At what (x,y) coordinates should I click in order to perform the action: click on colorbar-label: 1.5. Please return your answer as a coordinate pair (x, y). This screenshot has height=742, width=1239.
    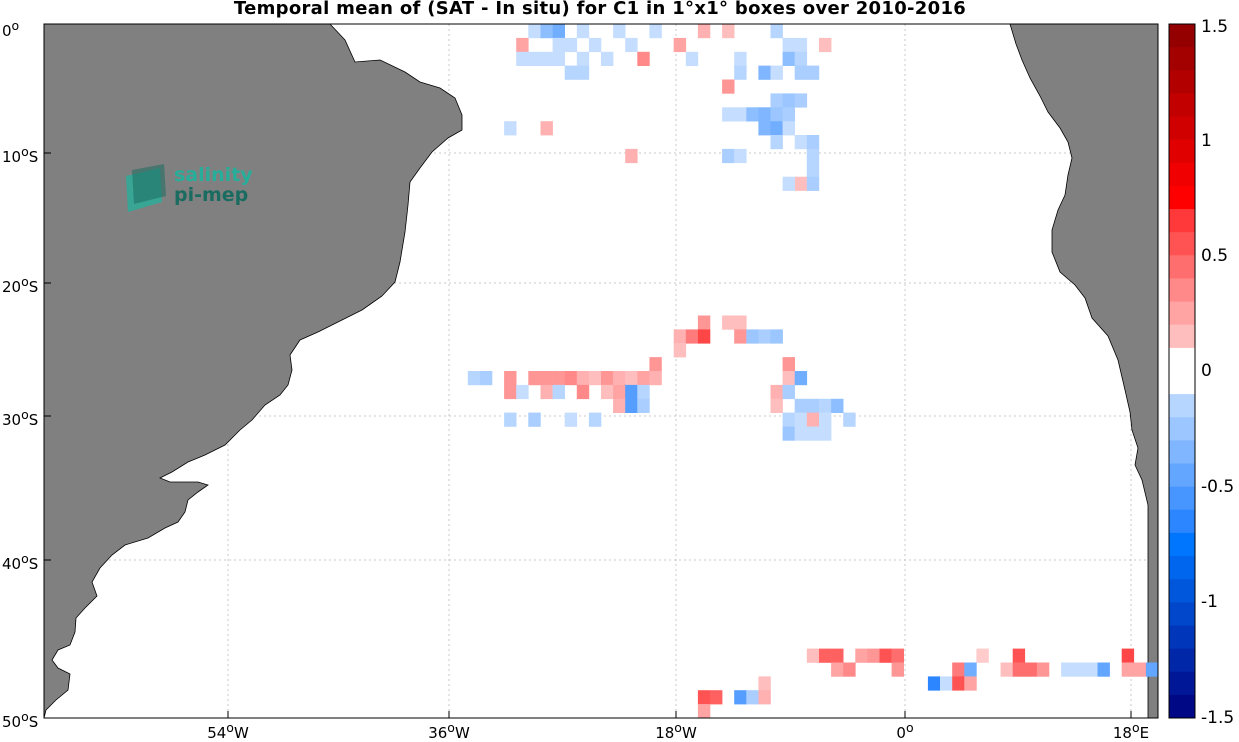
    Looking at the image, I should click on (1215, 27).